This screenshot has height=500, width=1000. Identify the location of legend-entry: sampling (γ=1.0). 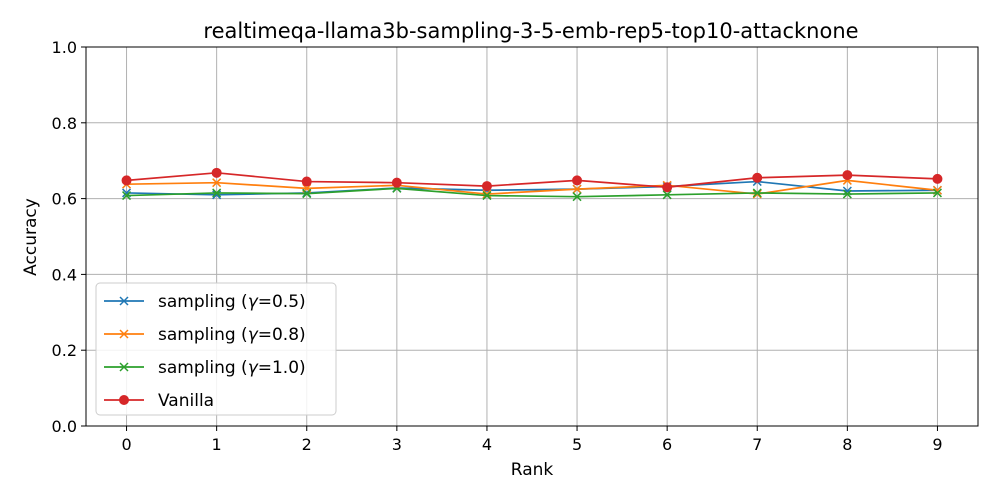
(205, 368).